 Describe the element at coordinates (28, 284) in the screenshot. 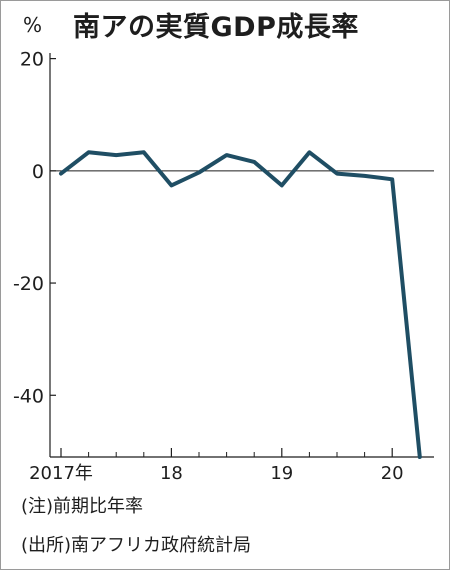

I see `y-tick-label: -20` at that location.